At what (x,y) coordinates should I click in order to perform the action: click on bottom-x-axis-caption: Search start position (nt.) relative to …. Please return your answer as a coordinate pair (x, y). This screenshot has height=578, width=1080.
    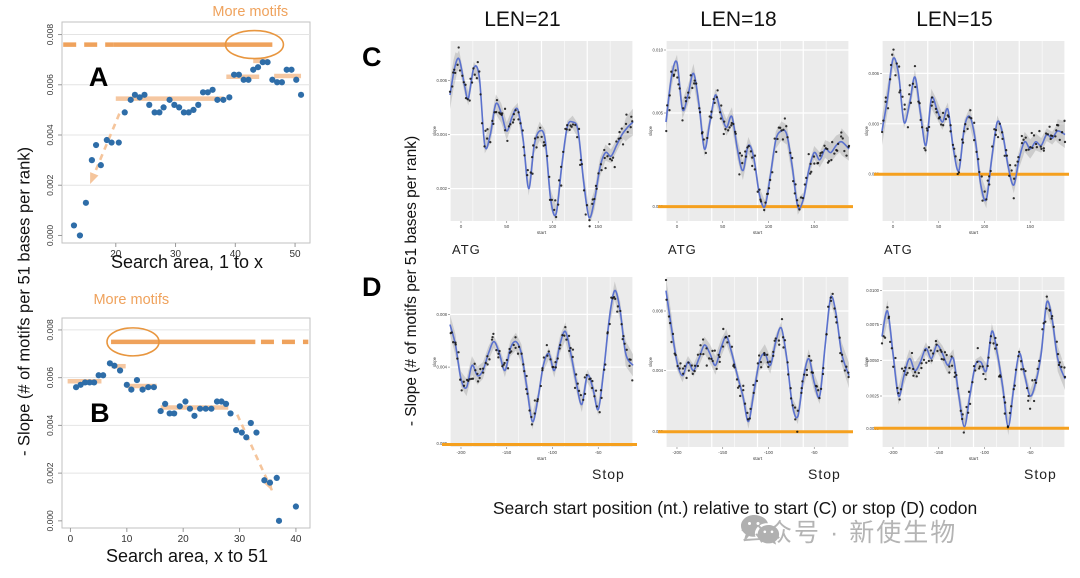
    Looking at the image, I should click on (735, 508).